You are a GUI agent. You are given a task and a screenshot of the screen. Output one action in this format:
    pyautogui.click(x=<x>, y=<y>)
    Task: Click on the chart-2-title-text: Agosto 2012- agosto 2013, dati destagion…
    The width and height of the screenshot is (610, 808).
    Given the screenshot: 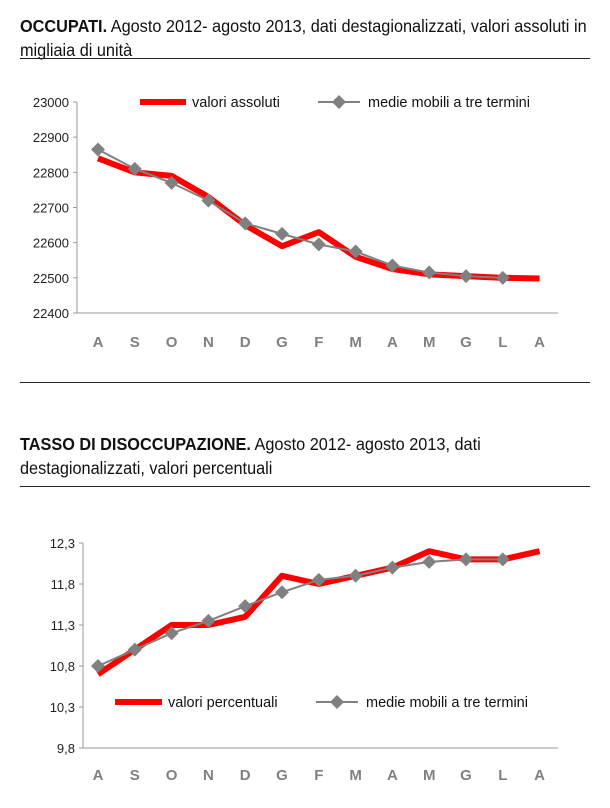 What is the action you would take?
    pyautogui.click(x=250, y=456)
    